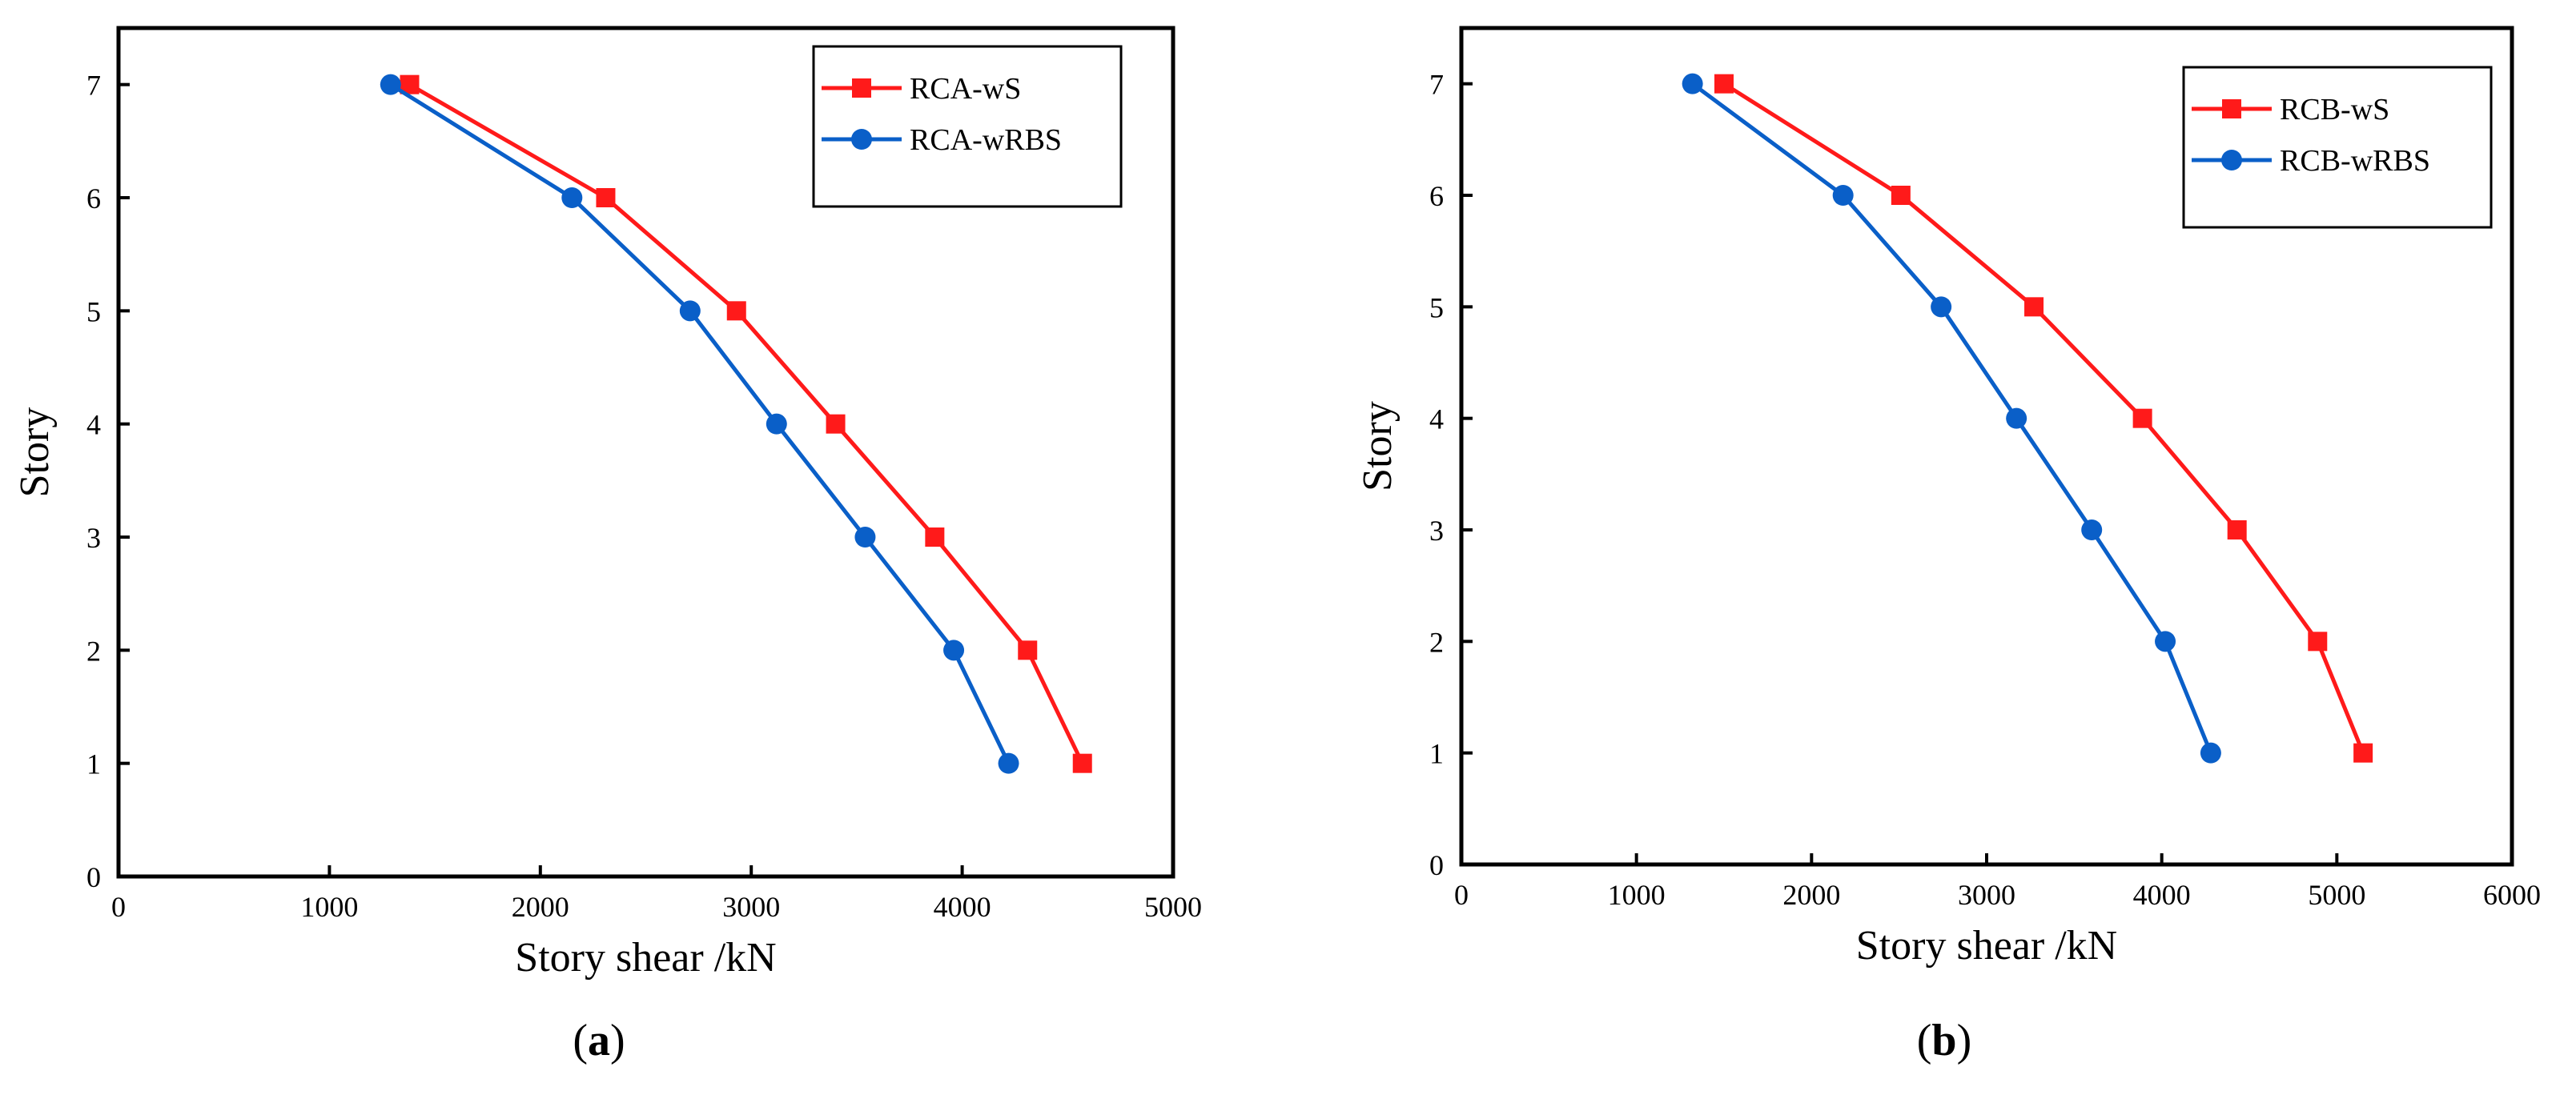 This screenshot has width=2576, height=1095. Describe the element at coordinates (861, 88) in the screenshot. I see `legend-marker-RCA-wS` at that location.